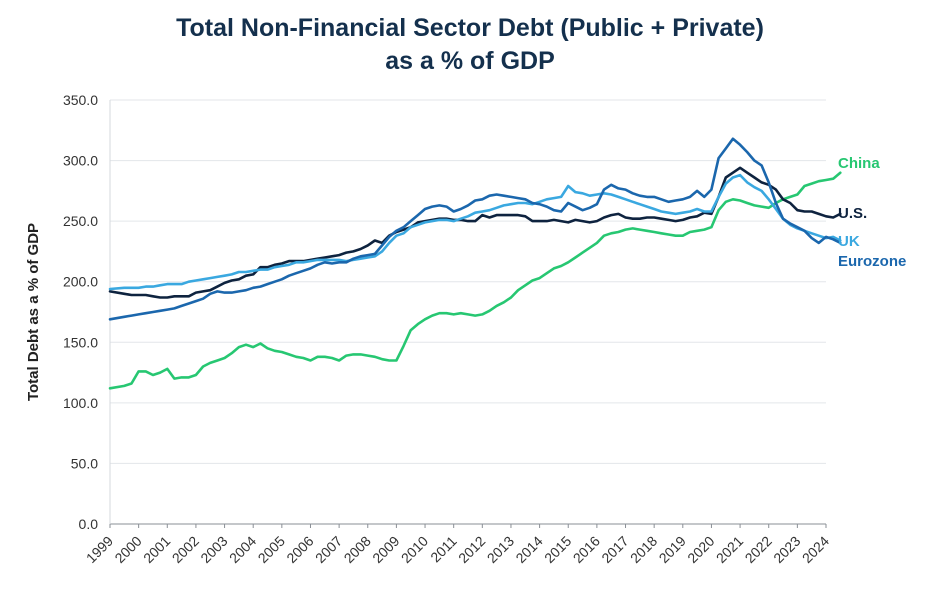  Describe the element at coordinates (528, 549) in the screenshot. I see `x-tick-label: 2014` at that location.